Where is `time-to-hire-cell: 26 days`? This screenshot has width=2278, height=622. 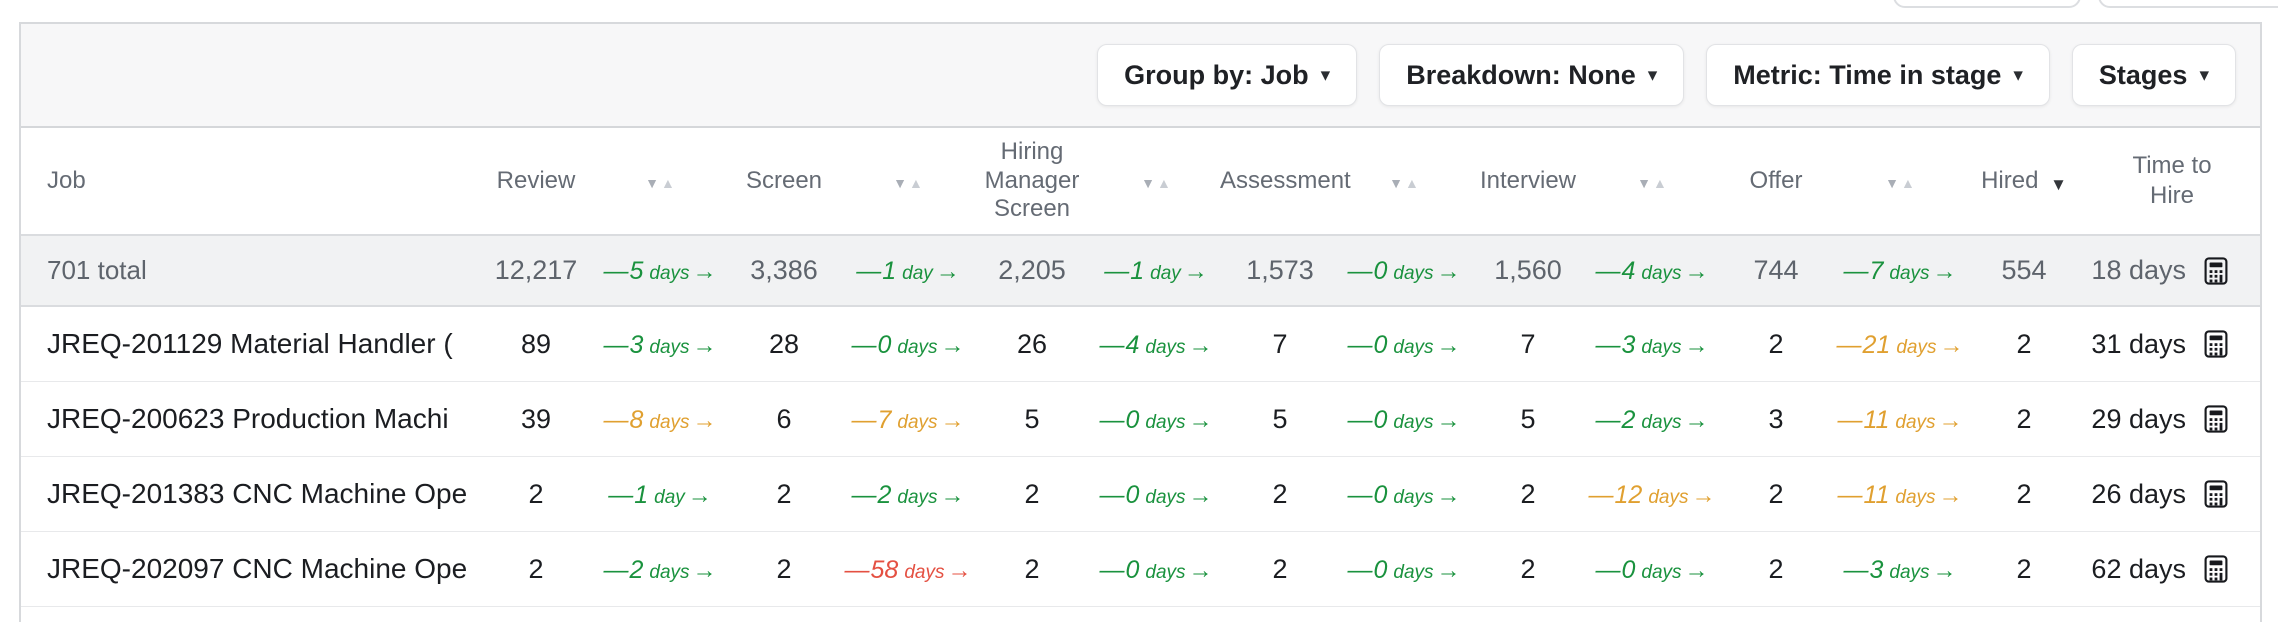 time-to-hire-cell: 26 days is located at coordinates (2172, 494).